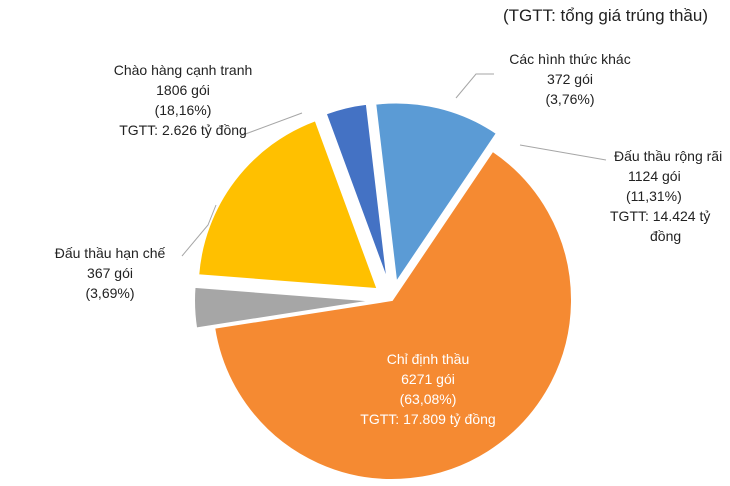 The width and height of the screenshot is (730, 486). Describe the element at coordinates (183, 110) in the screenshot. I see `label-chao-hang-canh-tranh-percent: (18,16%)` at that location.